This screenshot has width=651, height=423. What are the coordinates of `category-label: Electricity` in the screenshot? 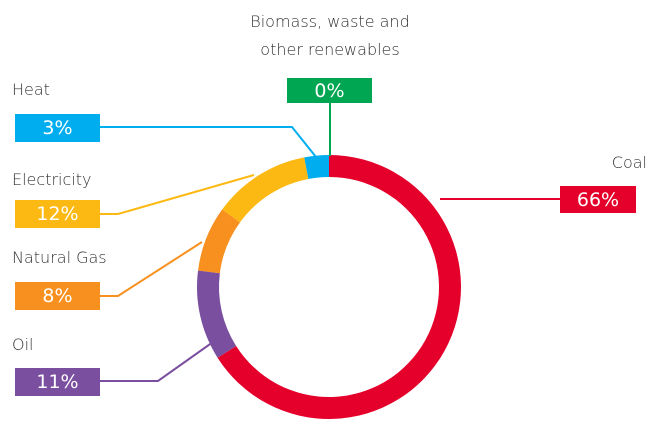 It's located at (52, 179).